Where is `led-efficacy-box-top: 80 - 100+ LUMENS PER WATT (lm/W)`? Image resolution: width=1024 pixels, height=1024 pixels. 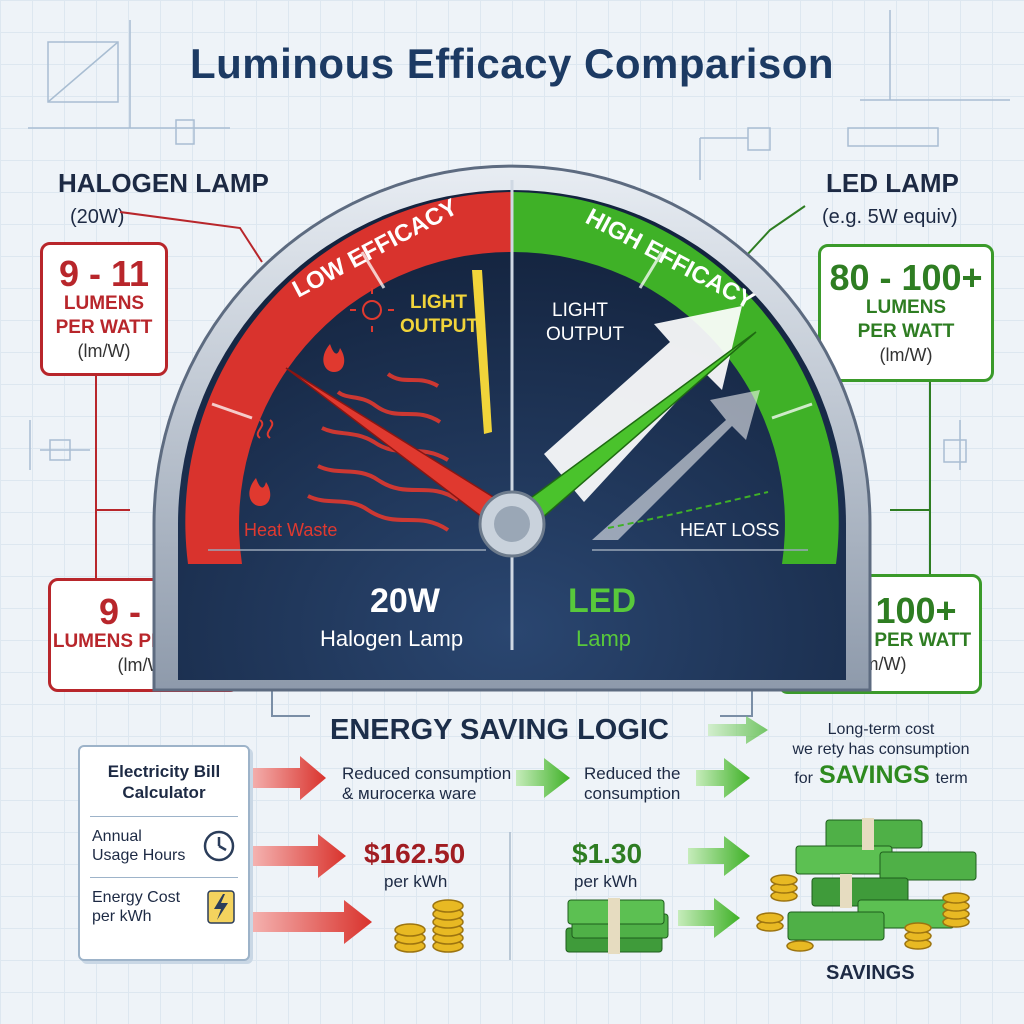
led-efficacy-box-top: 80 - 100+ LUMENS PER WATT (lm/W) is located at coordinates (906, 313).